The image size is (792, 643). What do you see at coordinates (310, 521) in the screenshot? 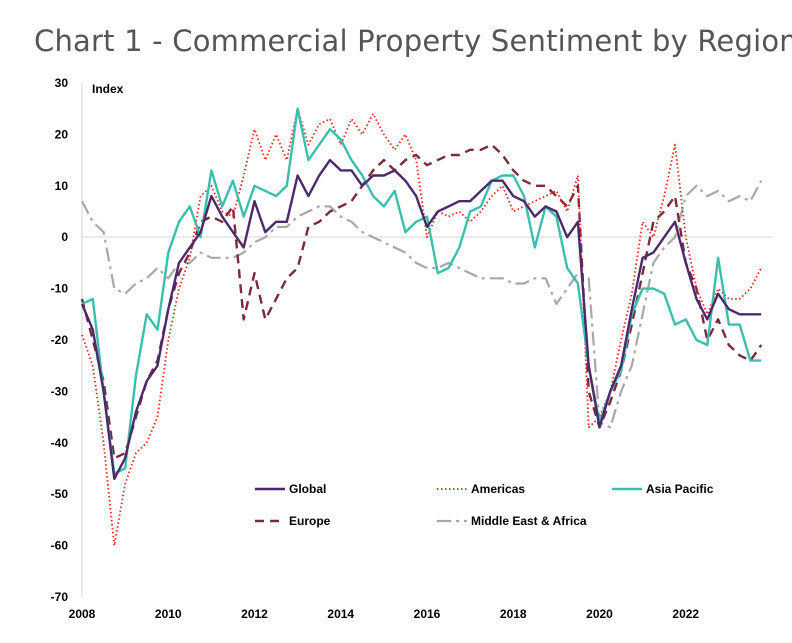
I see `legend-label: Europe` at bounding box center [310, 521].